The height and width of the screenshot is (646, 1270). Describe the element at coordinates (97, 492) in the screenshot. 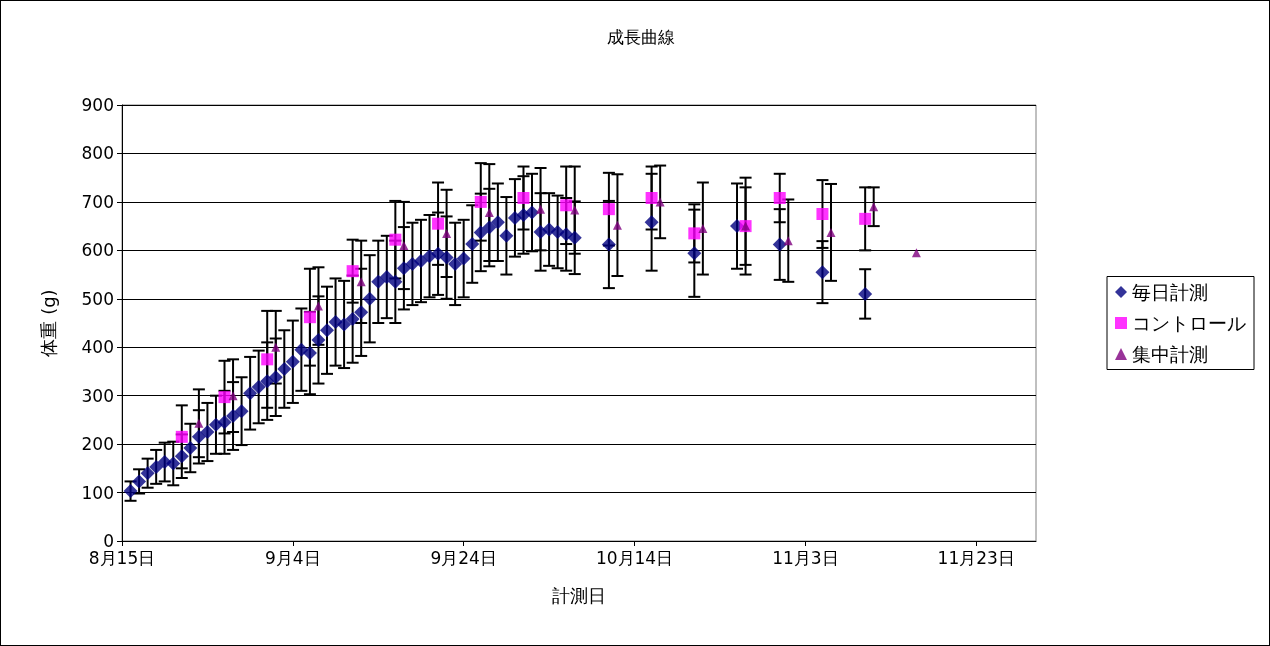

I see `y-tick-label: 100` at that location.